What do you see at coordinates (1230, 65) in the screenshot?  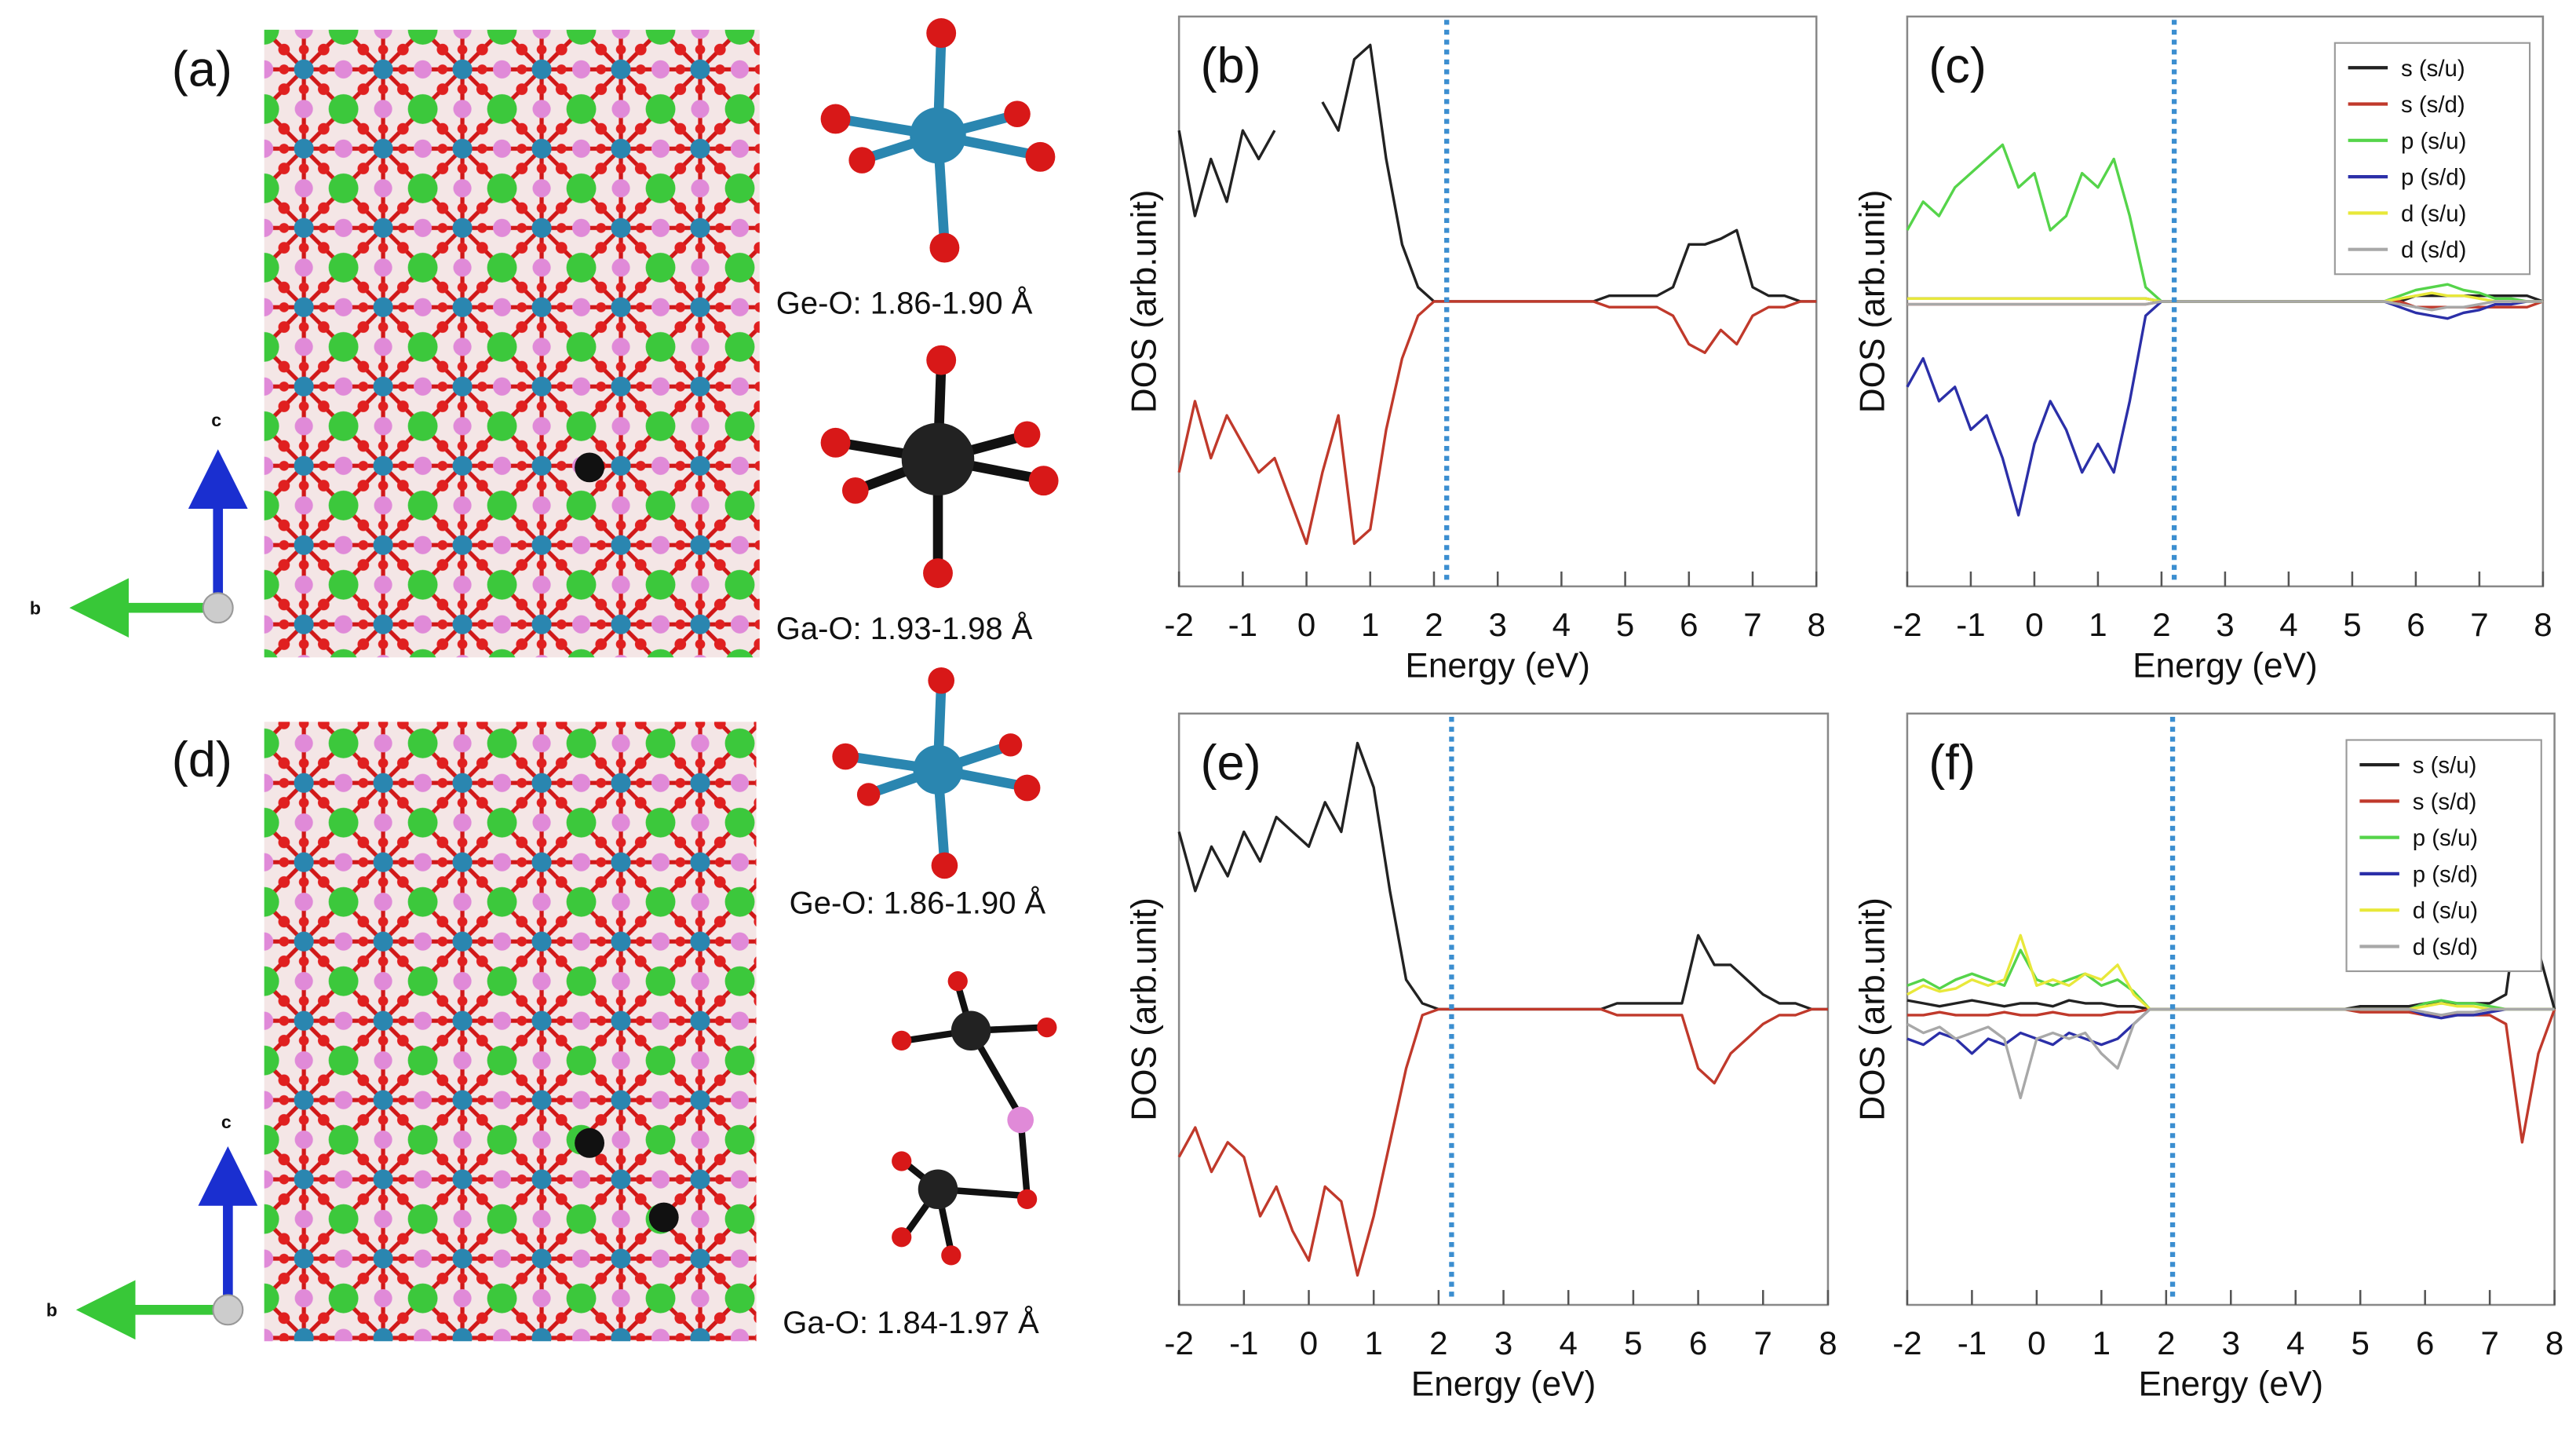 I see `panel-title: (b)` at bounding box center [1230, 65].